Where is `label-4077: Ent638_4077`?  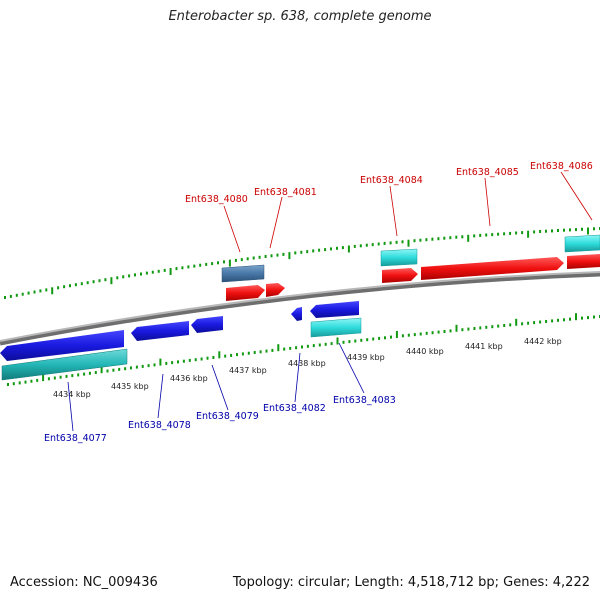
label-4077: Ent638_4077 is located at coordinates (75, 438).